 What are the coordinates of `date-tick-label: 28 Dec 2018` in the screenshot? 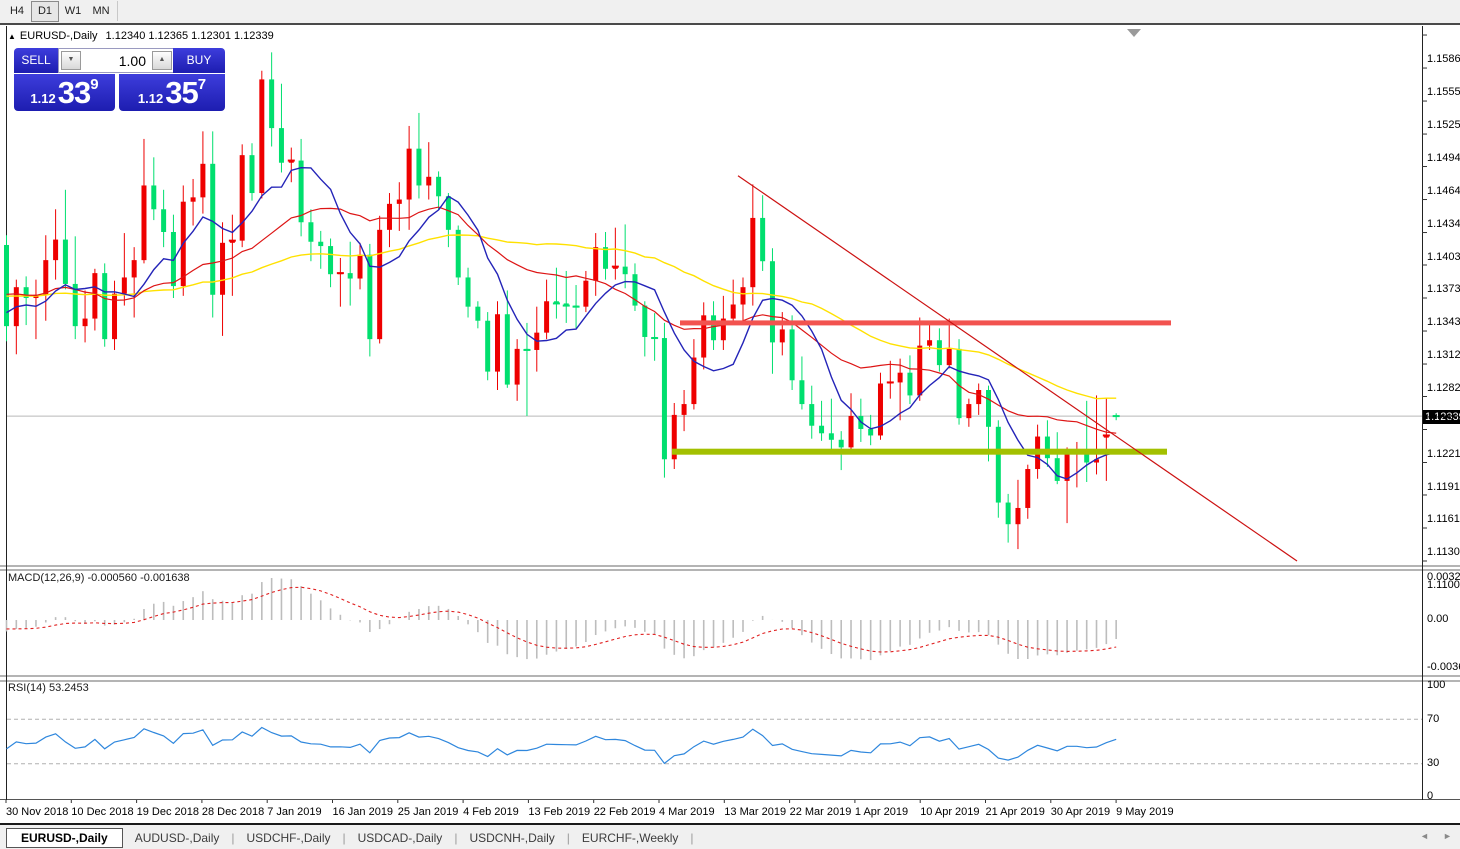 It's located at (233, 812).